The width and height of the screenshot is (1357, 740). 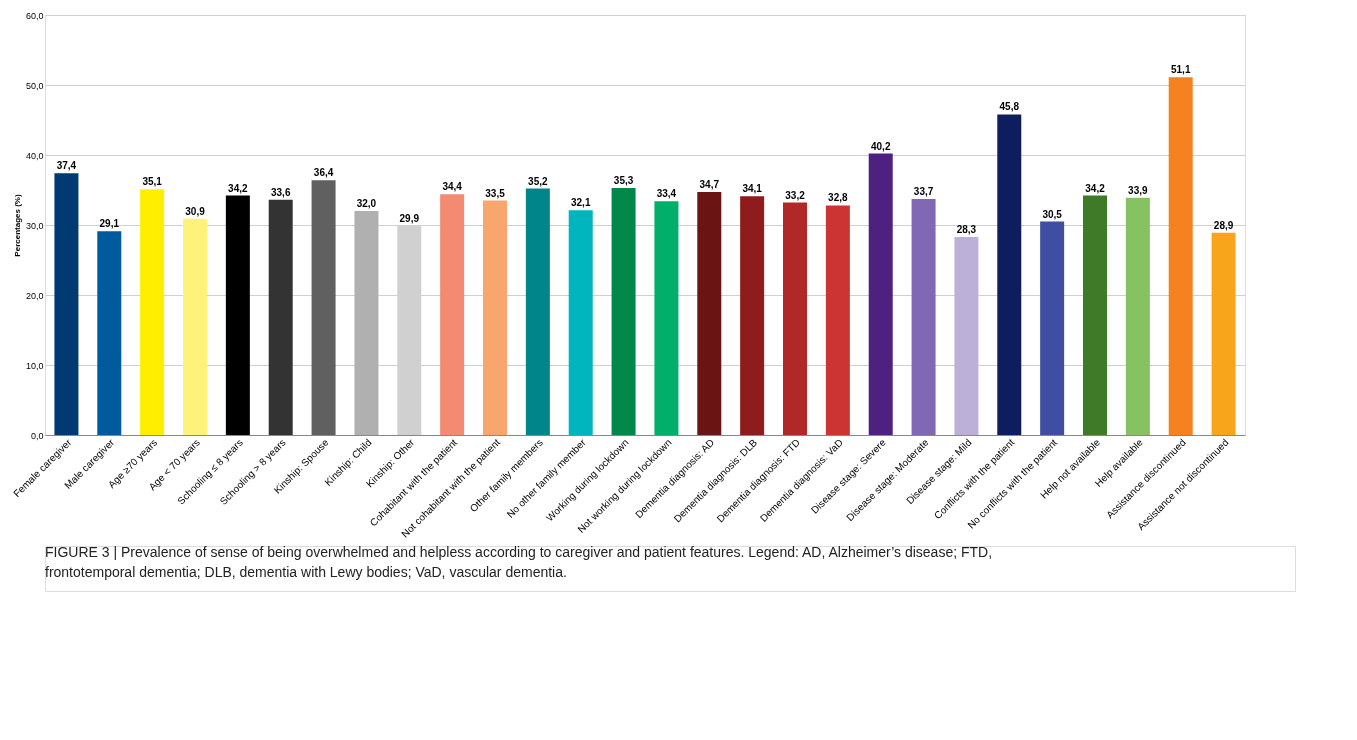 What do you see at coordinates (109, 224) in the screenshot?
I see `data-label: 29,1` at bounding box center [109, 224].